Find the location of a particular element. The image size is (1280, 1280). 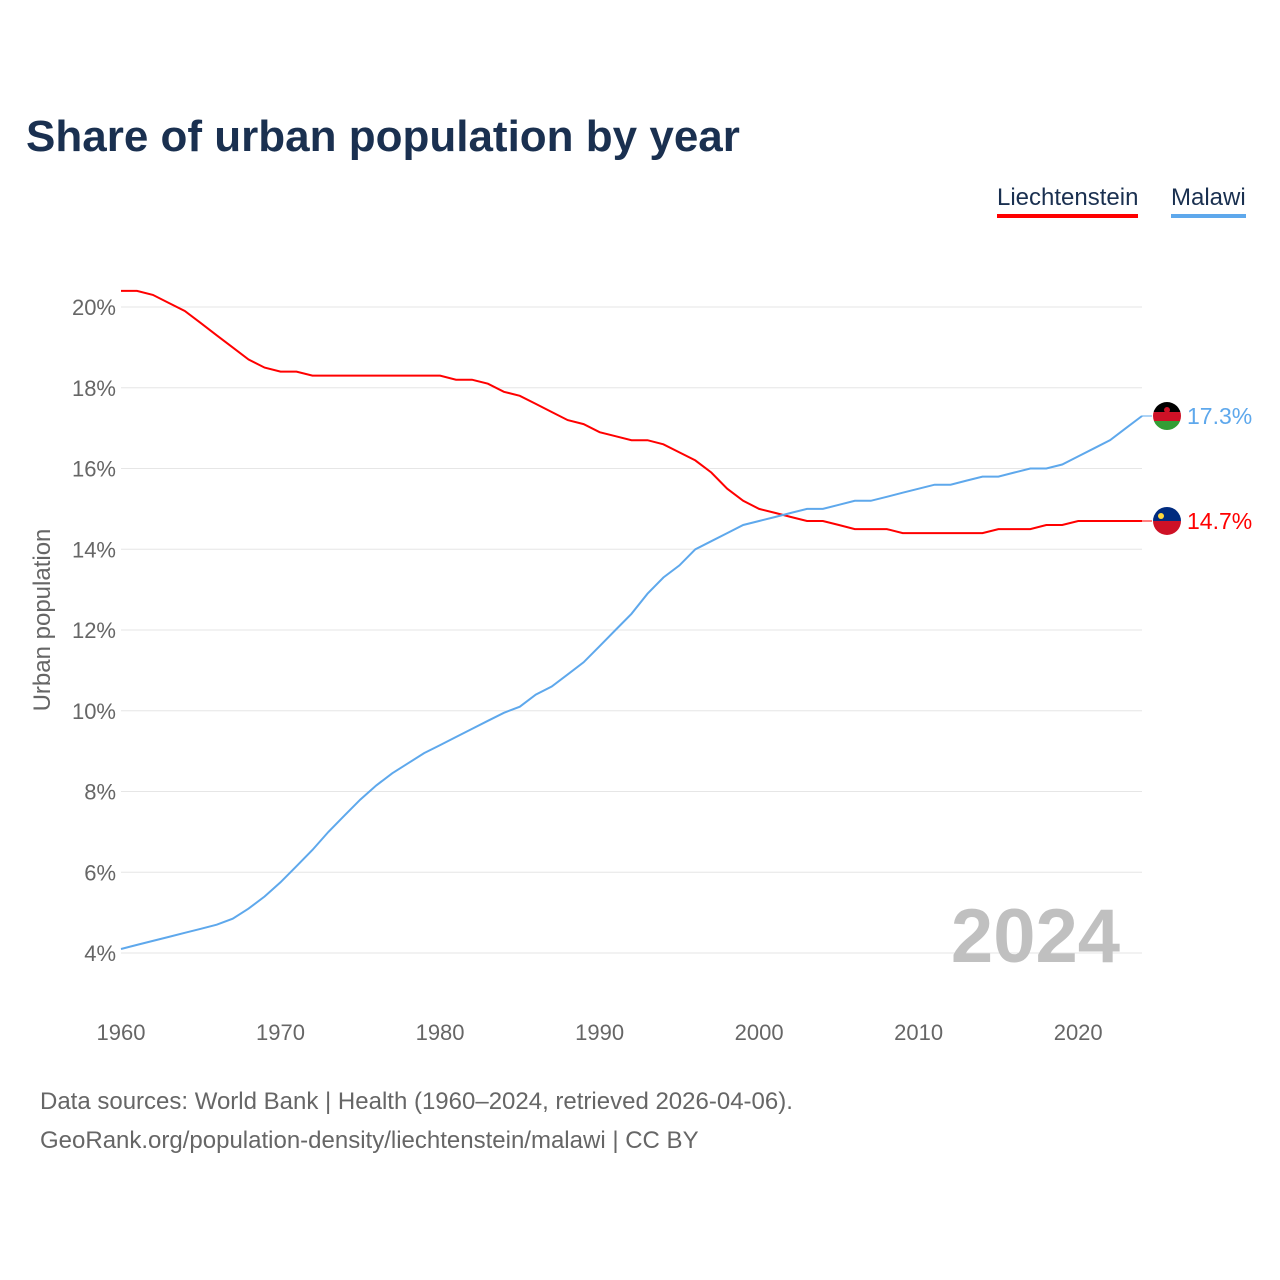

x-tick-label: 1970 is located at coordinates (280, 1032).